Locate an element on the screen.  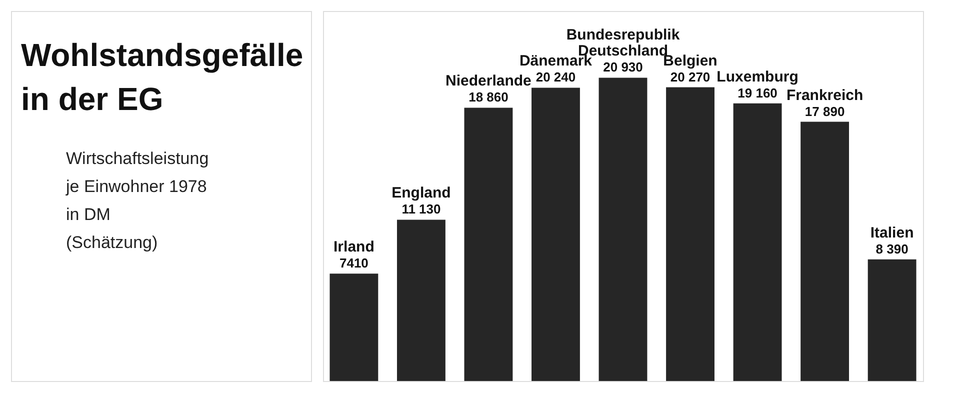
data-label: 18 860 is located at coordinates (488, 97).